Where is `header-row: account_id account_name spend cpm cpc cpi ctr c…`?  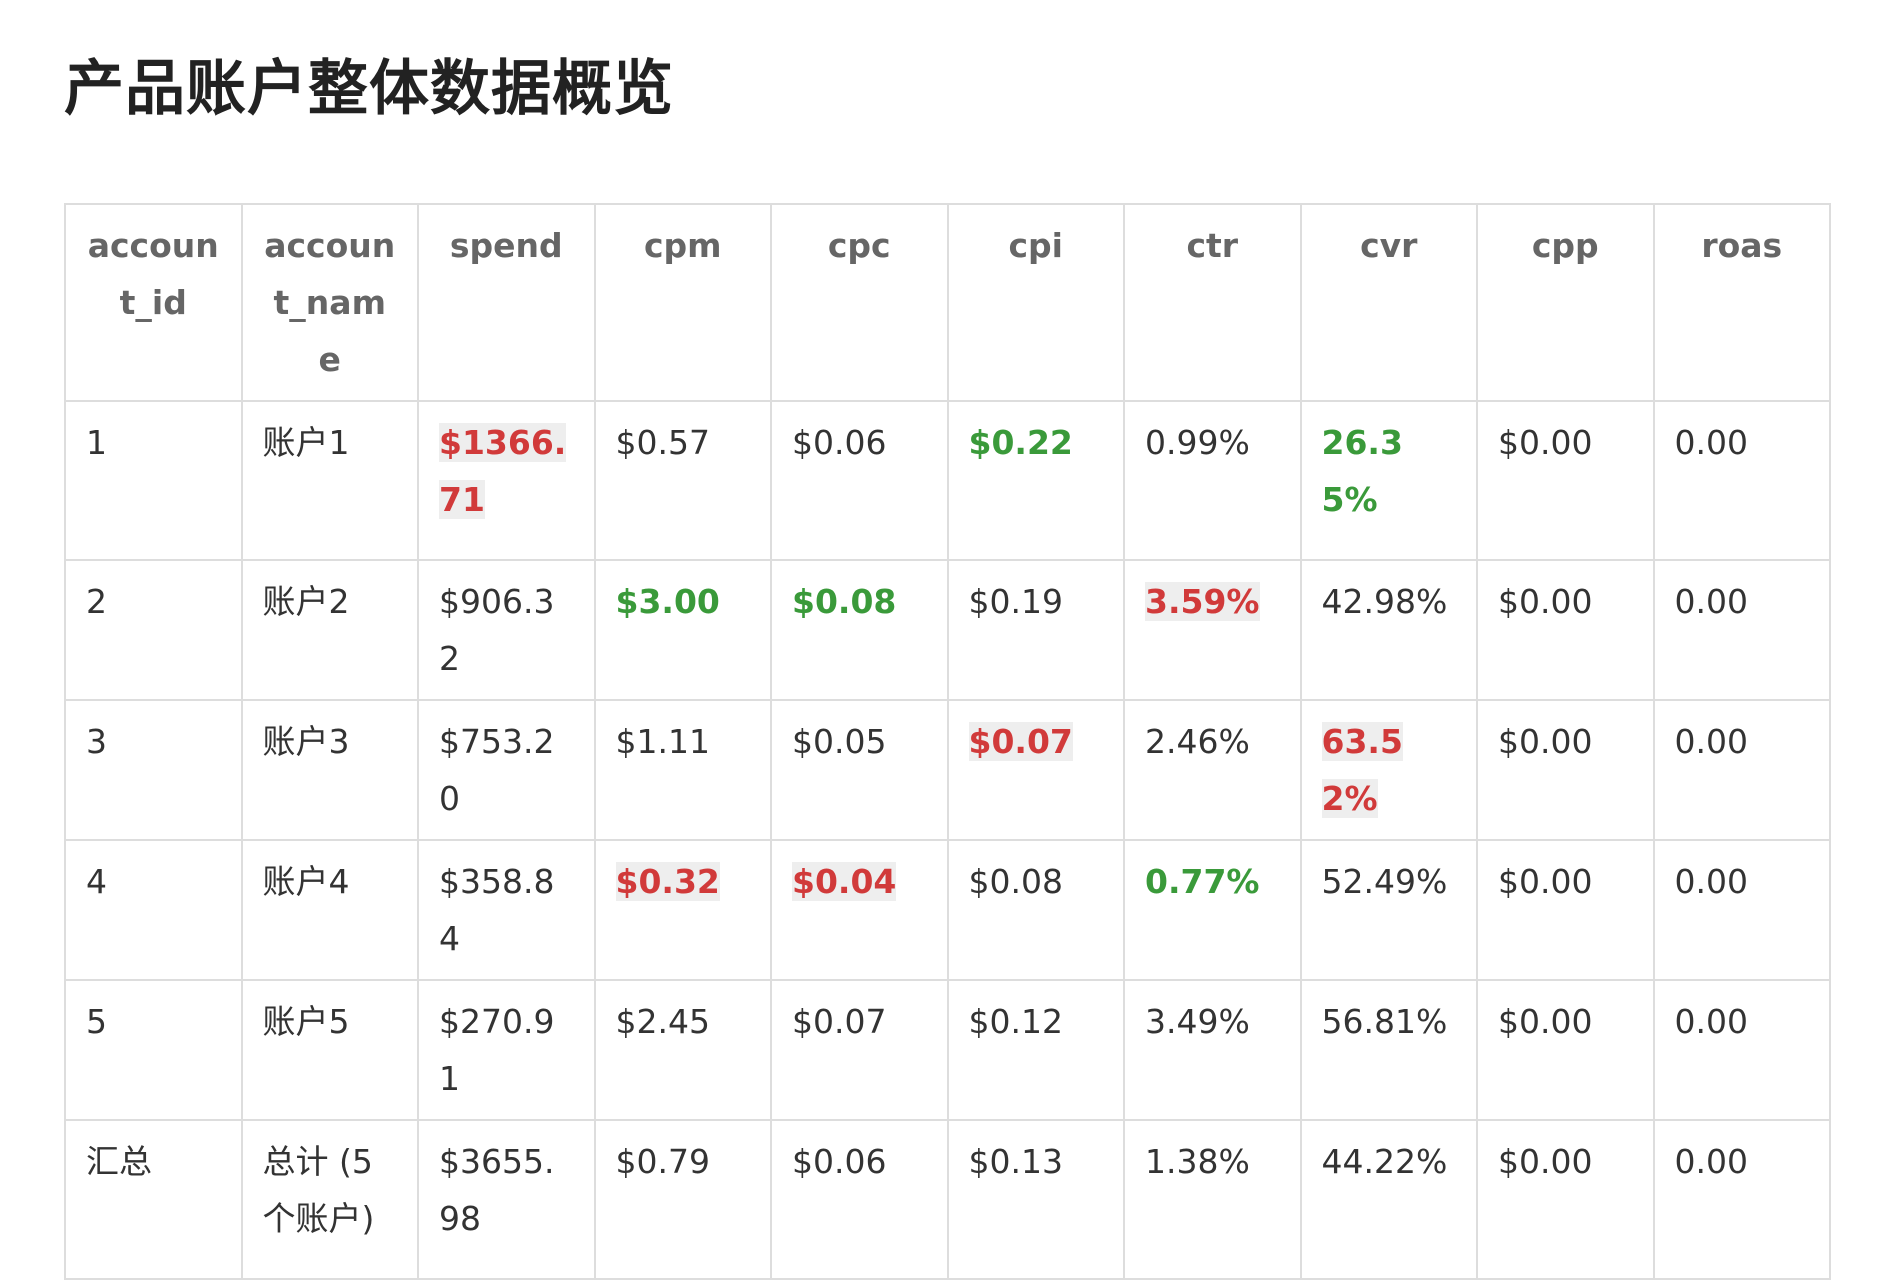
header-row: account_id account_name spend cpm cpc cpi ctr c… is located at coordinates (947, 302).